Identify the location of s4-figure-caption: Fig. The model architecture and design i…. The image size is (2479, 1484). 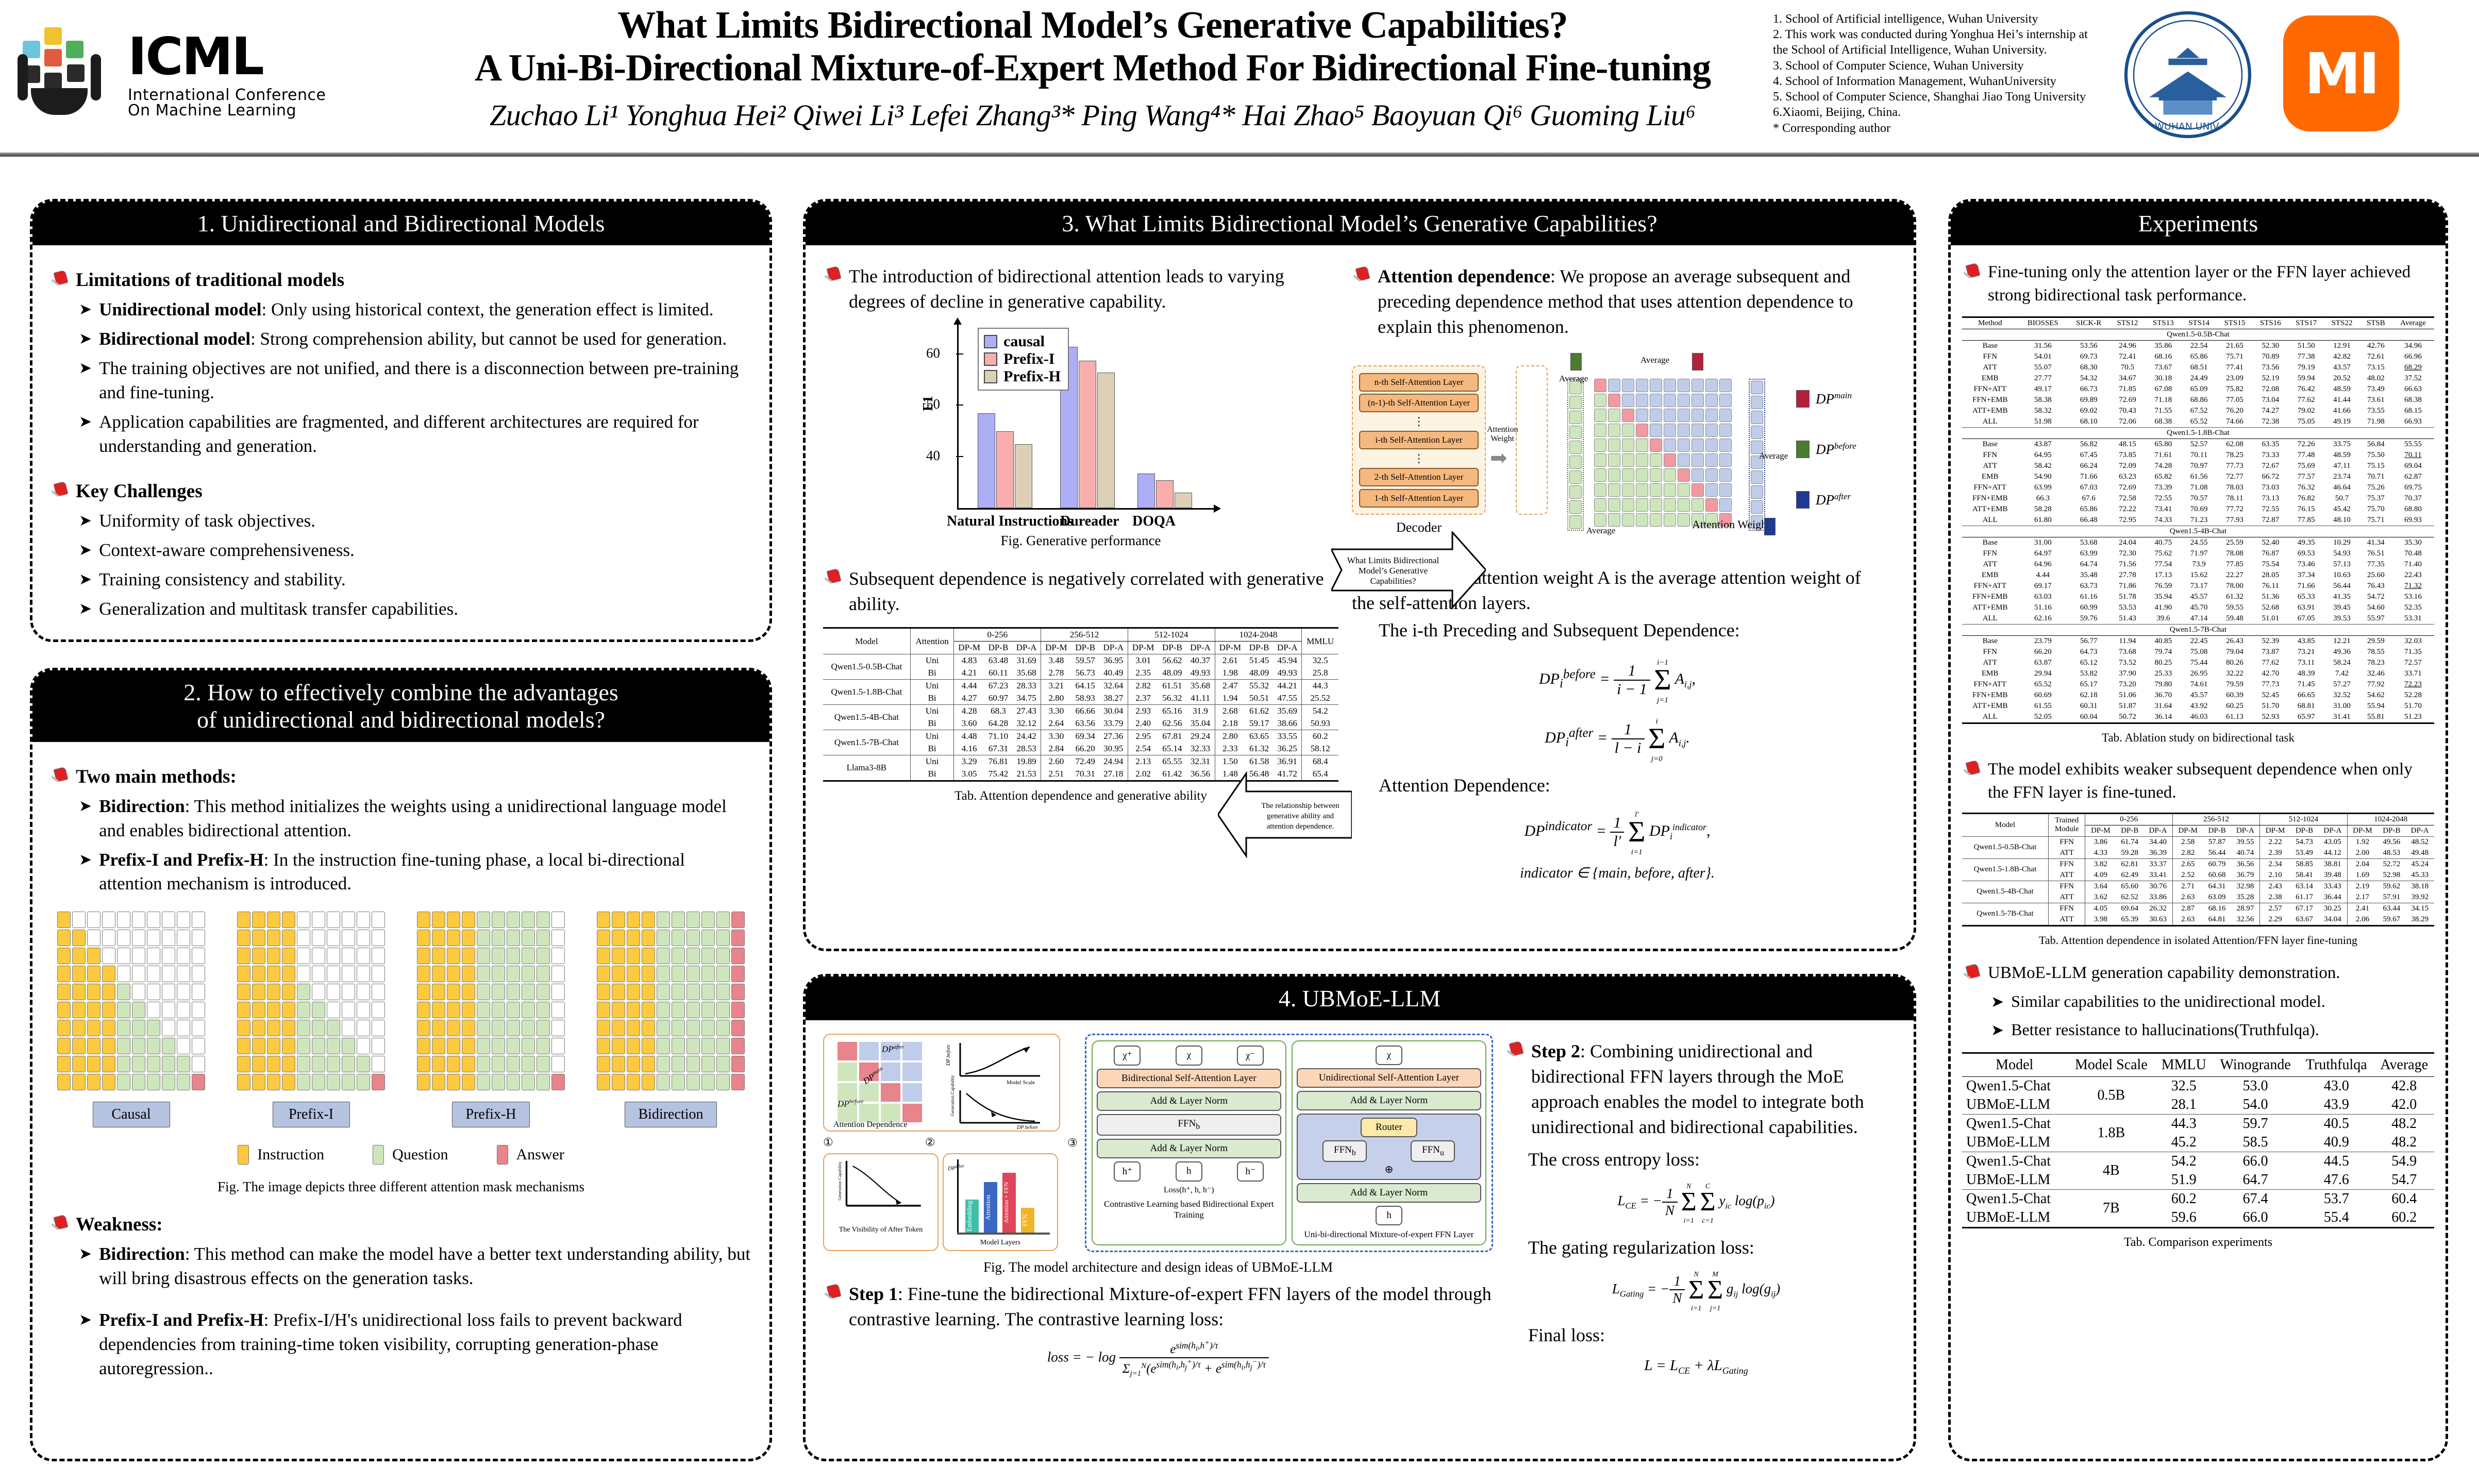
(1158, 1267).